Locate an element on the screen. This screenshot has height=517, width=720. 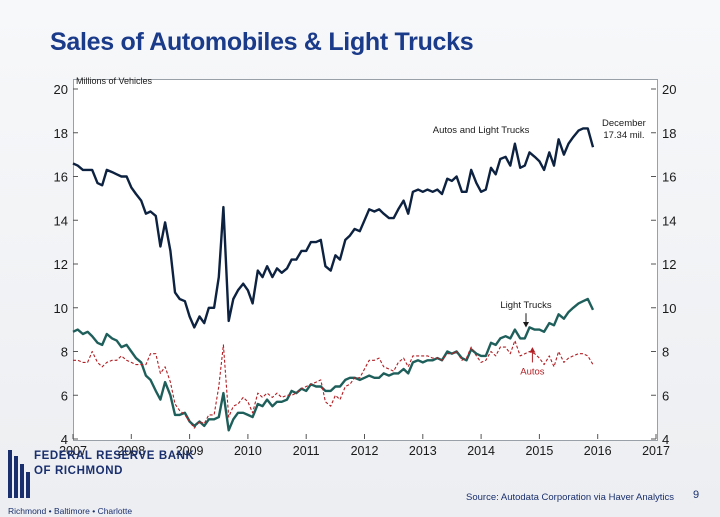
y-tick-label-left: 14 is located at coordinates (61, 220).